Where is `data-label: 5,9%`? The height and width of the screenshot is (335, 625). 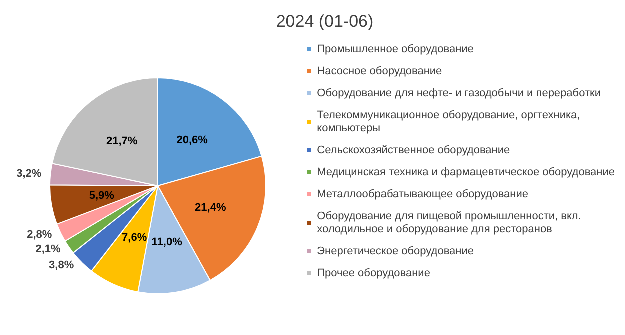 data-label: 5,9% is located at coordinates (102, 196).